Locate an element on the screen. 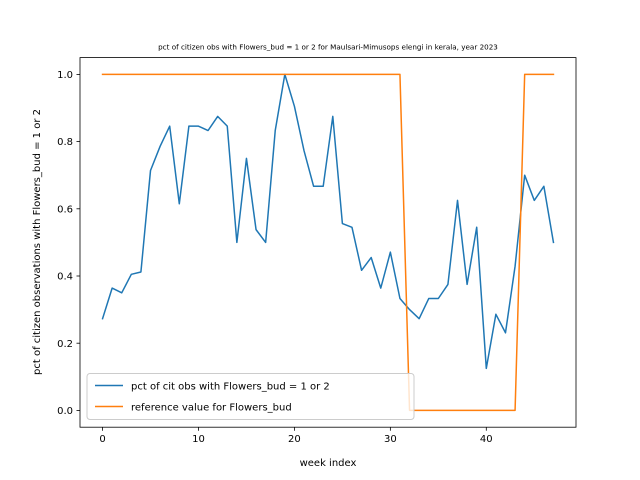 The width and height of the screenshot is (640, 480). x-tick-label: 30 is located at coordinates (390, 439).